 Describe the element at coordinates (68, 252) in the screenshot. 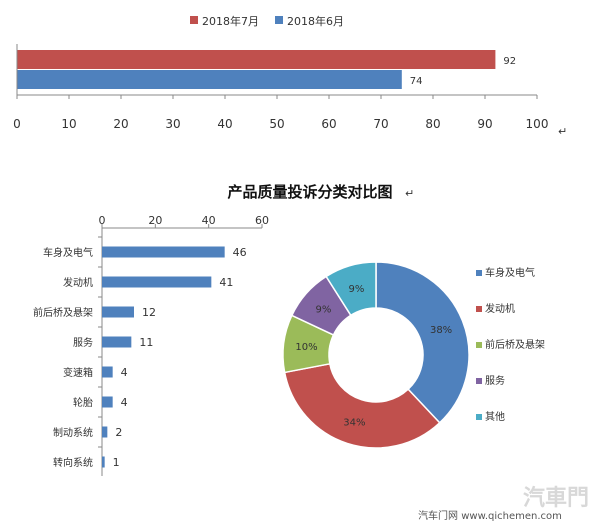

I see `category-label: 车身及电气` at that location.